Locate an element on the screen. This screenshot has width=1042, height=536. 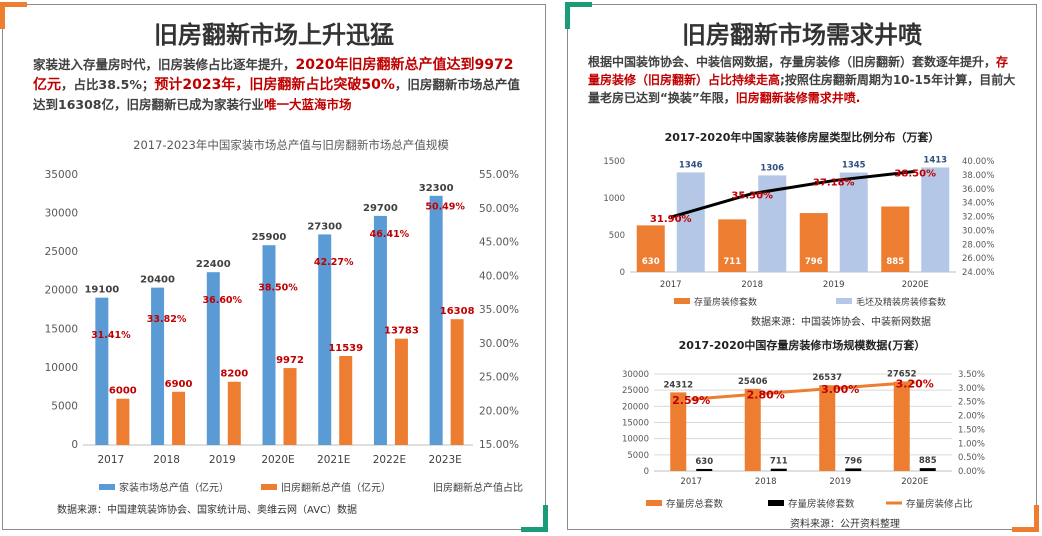
right-source-note: 数据来源：中国装饰协会、中装新网数据 is located at coordinates (841, 322).